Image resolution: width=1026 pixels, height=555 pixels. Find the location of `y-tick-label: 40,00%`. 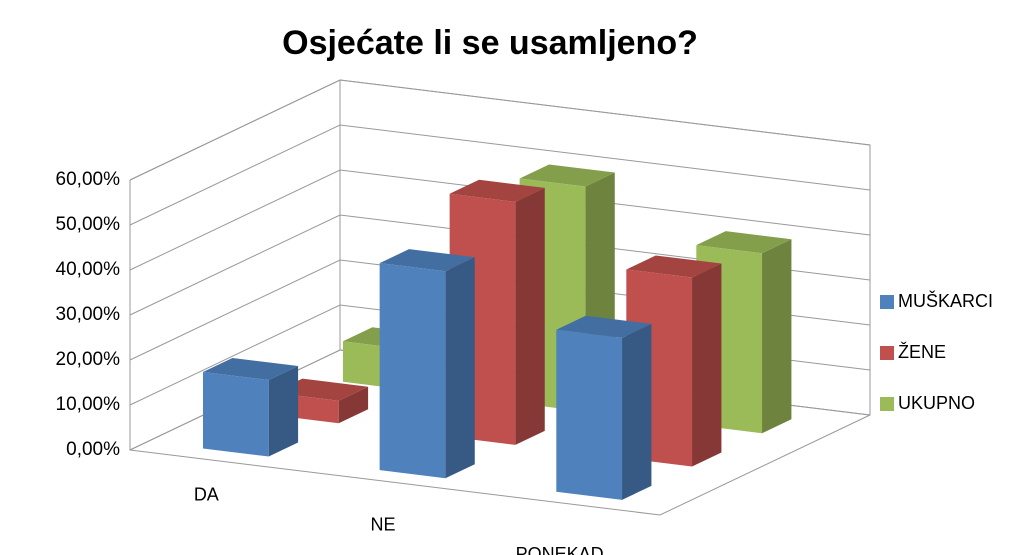

y-tick-label: 40,00% is located at coordinates (88, 269).